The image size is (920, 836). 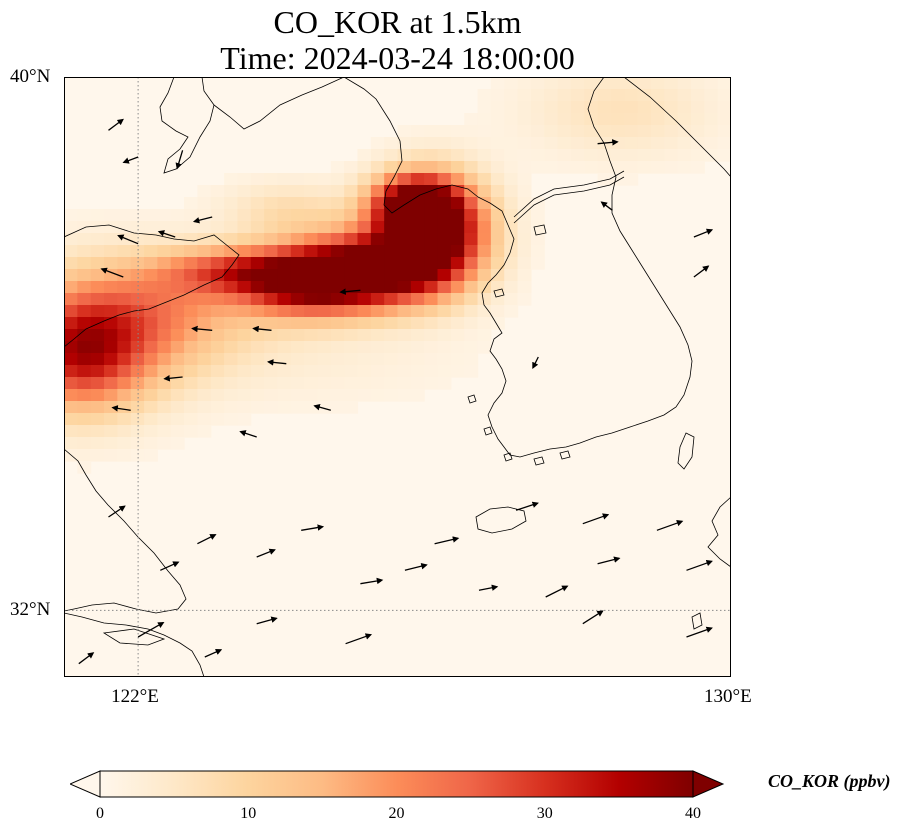 What do you see at coordinates (569, 200) in the screenshot?
I see `border-line` at bounding box center [569, 200].